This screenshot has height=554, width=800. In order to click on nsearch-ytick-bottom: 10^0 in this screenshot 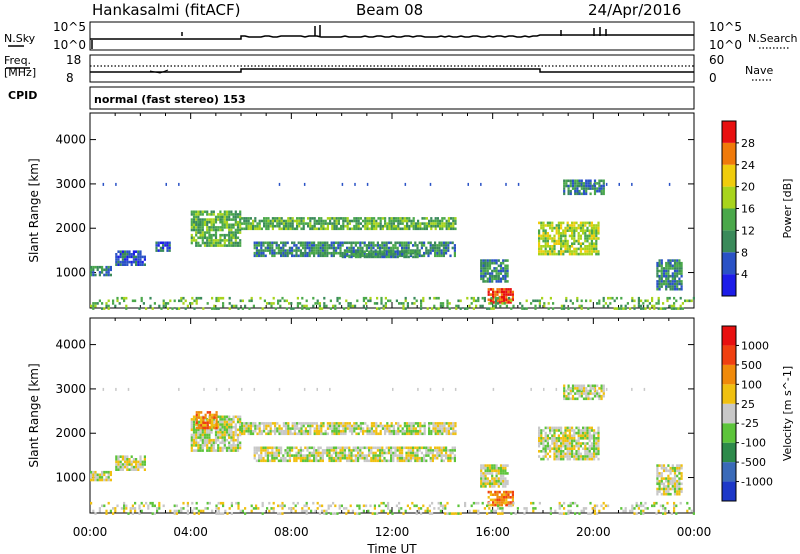, I will do `click(725, 45)`.